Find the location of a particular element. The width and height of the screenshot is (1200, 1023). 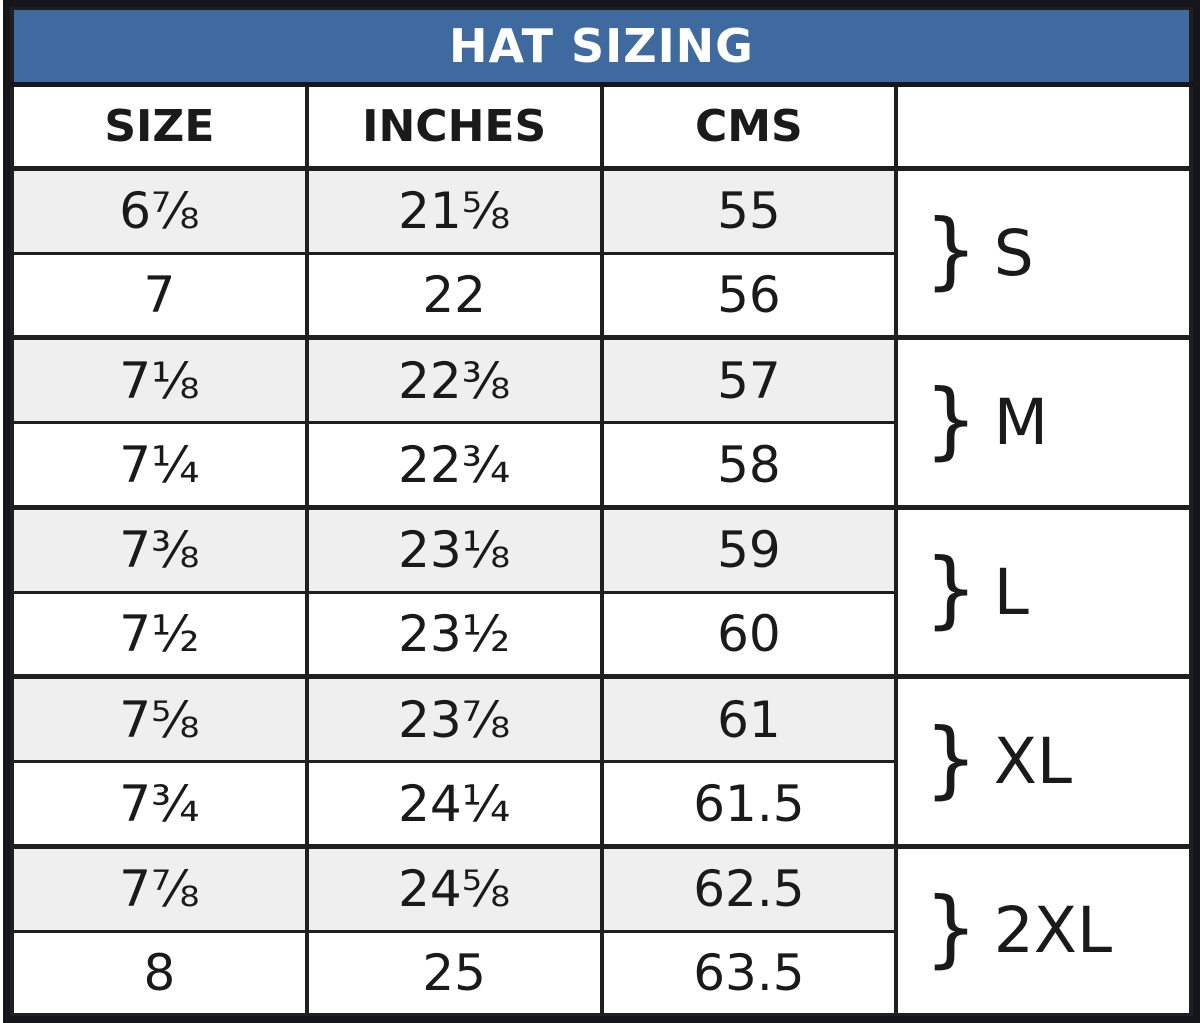

inches-cell: 23⅞ is located at coordinates (454, 719).